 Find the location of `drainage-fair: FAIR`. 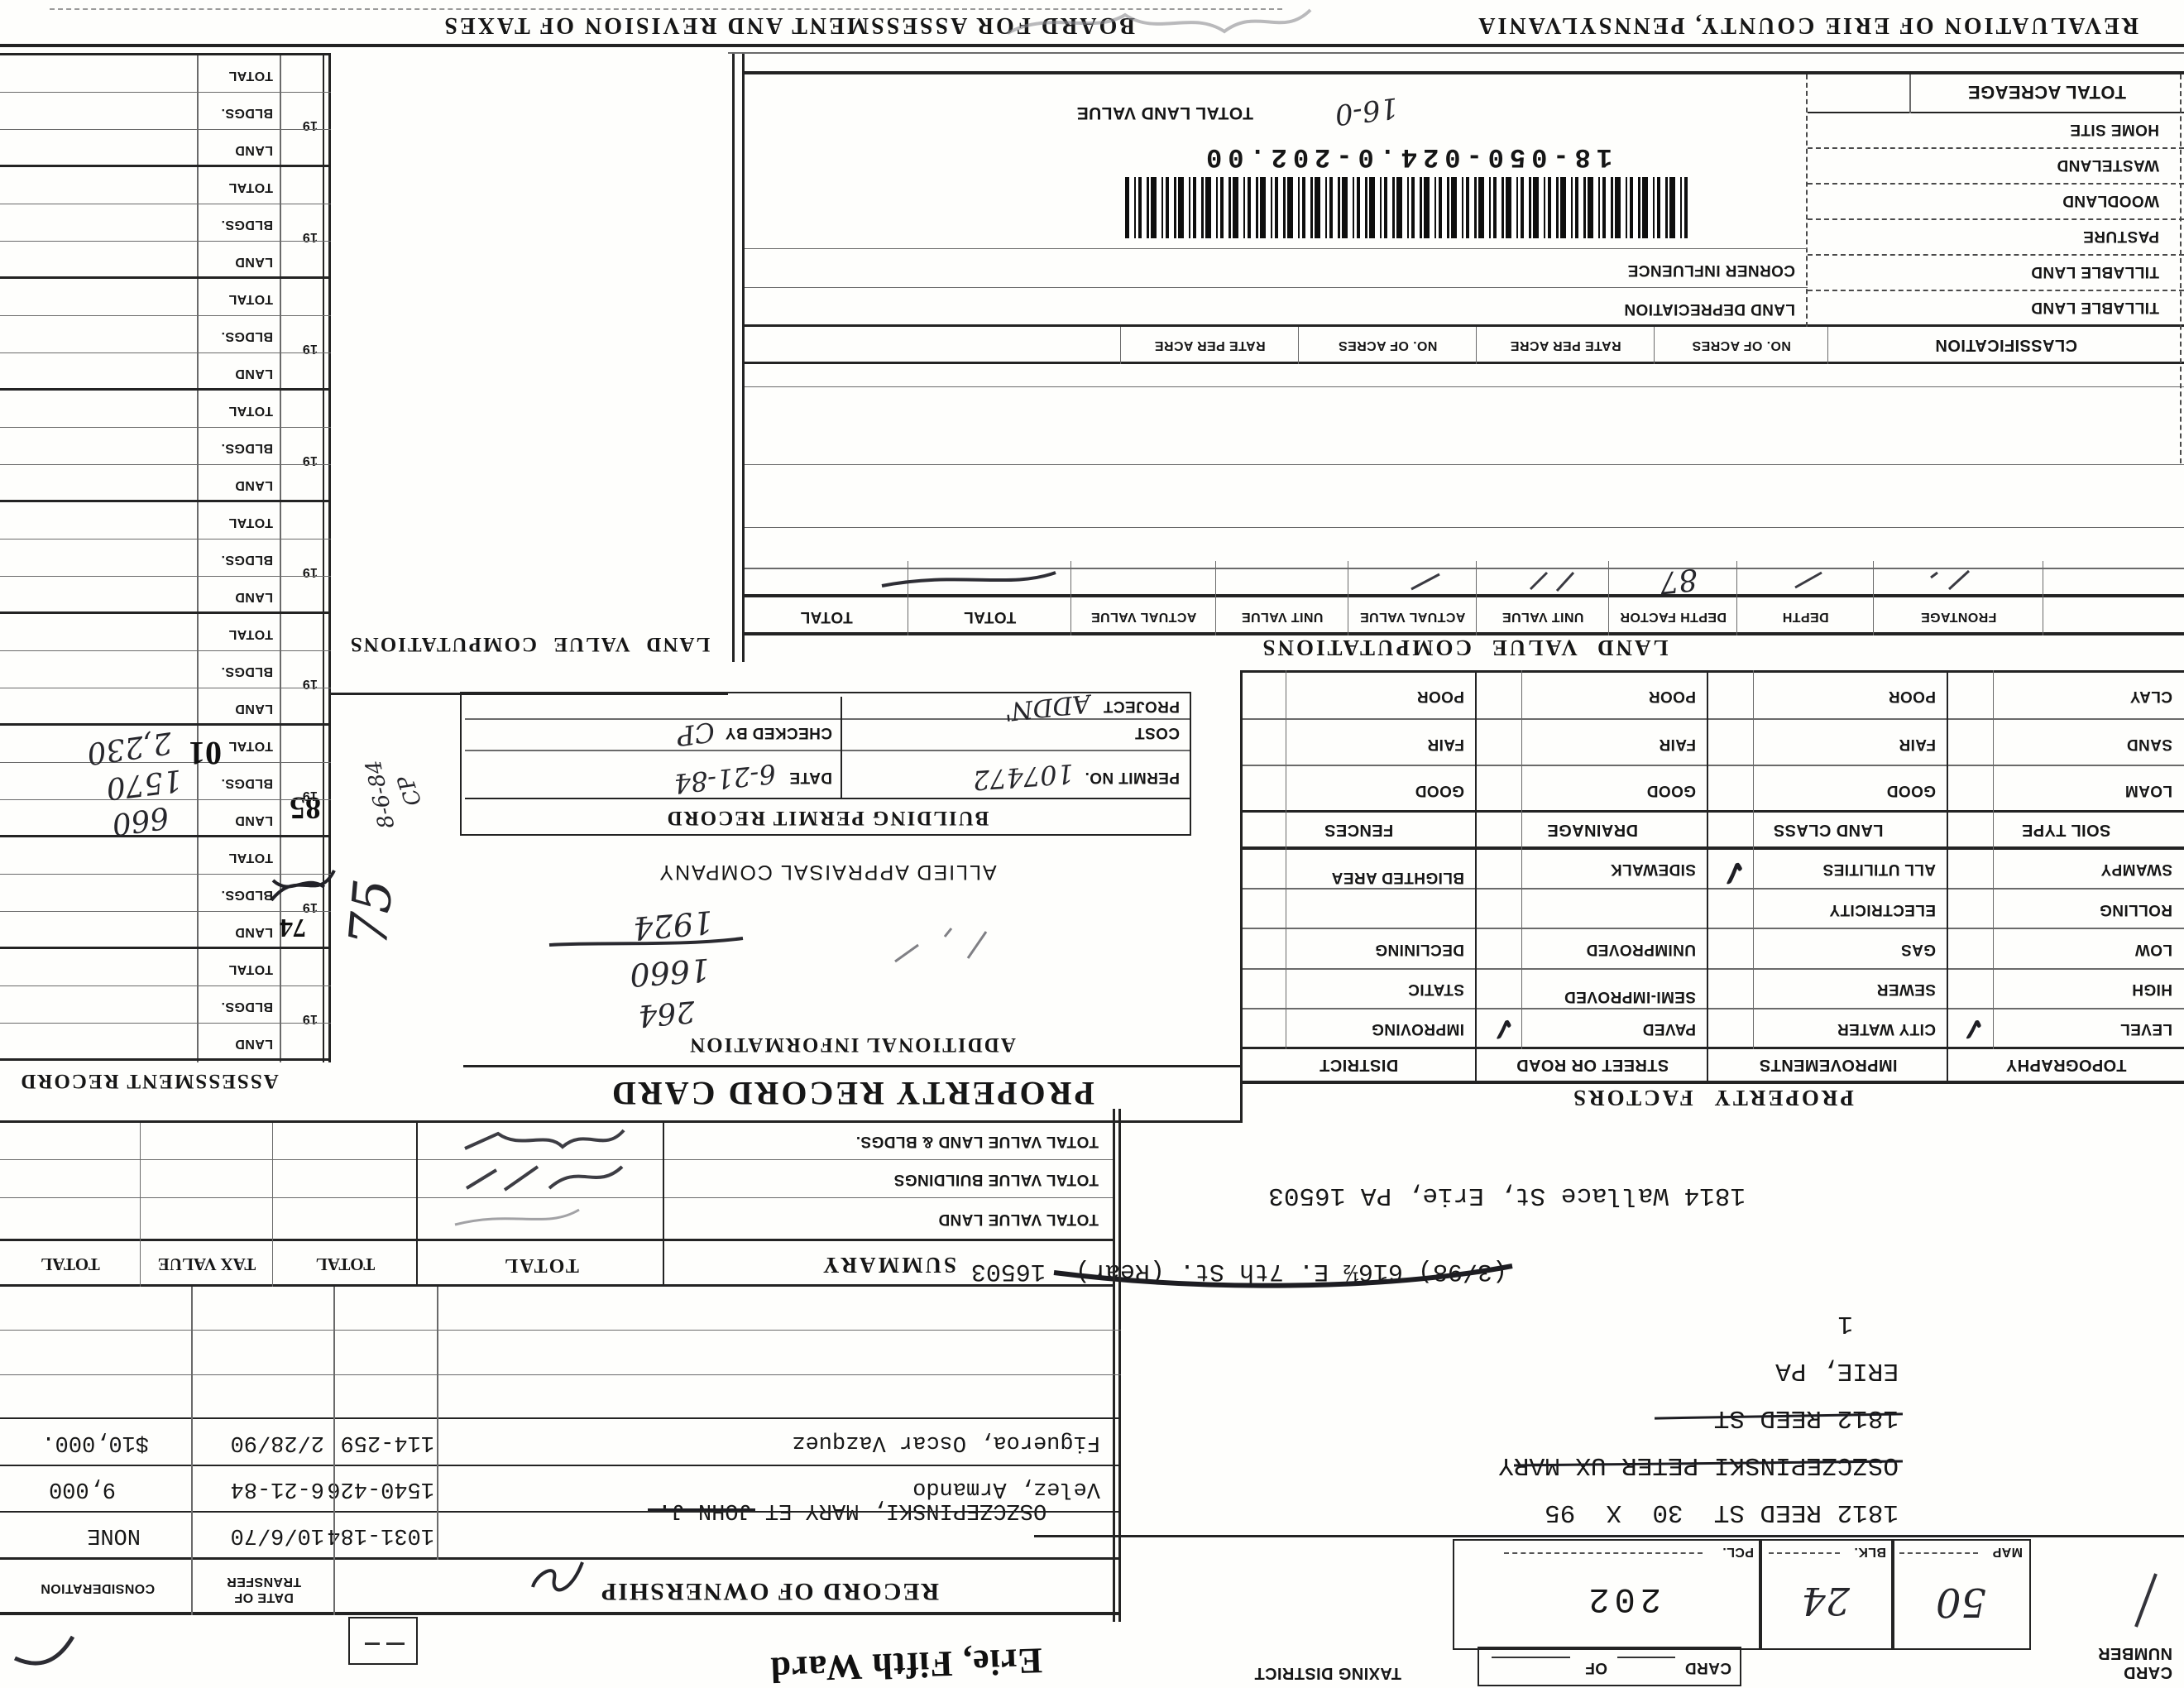

drainage-fair: FAIR is located at coordinates (1677, 744).